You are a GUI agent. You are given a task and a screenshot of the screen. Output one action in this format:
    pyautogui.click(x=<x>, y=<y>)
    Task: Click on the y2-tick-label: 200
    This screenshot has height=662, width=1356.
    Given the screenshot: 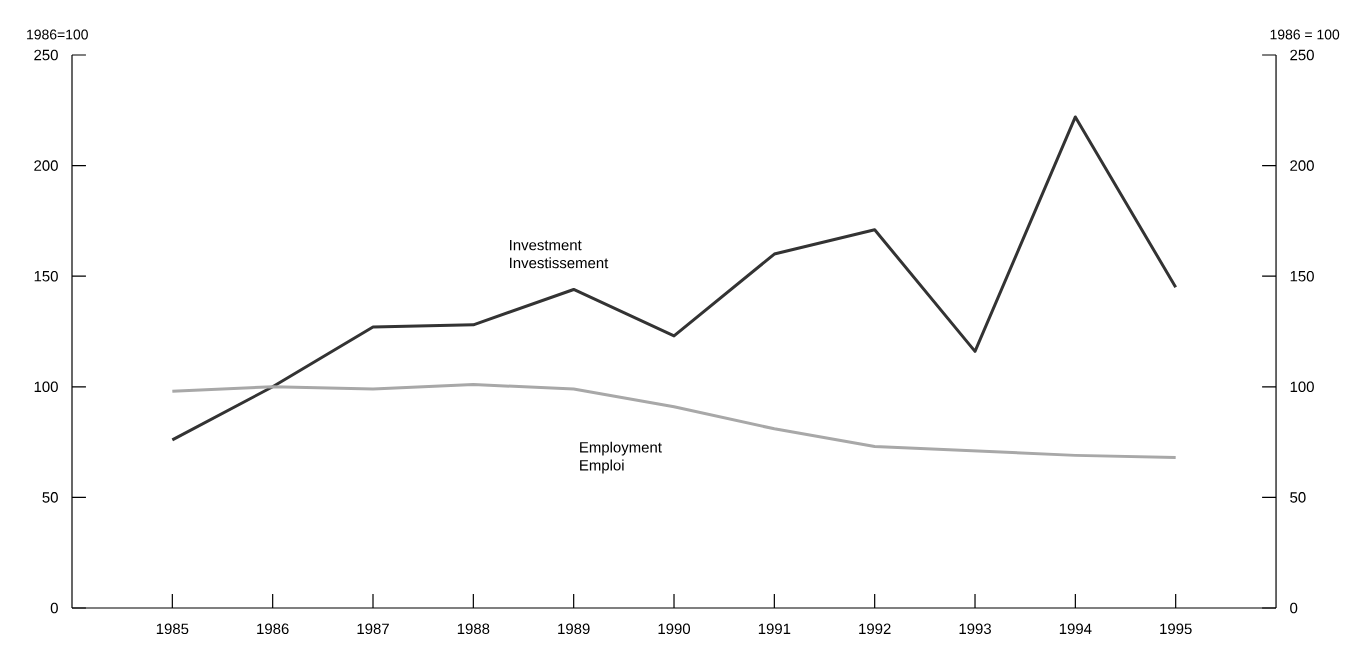 What is the action you would take?
    pyautogui.click(x=1302, y=165)
    